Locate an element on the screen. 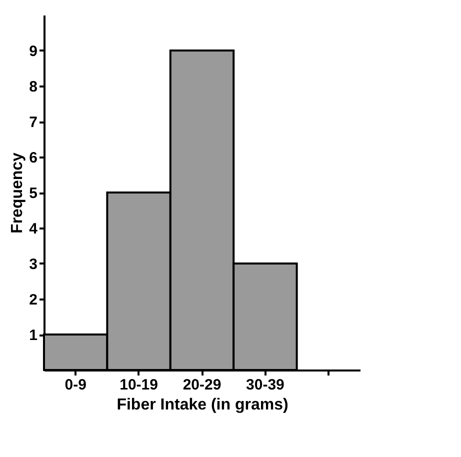 The width and height of the screenshot is (461, 457). x-tick-label: 20-29 is located at coordinates (202, 385).